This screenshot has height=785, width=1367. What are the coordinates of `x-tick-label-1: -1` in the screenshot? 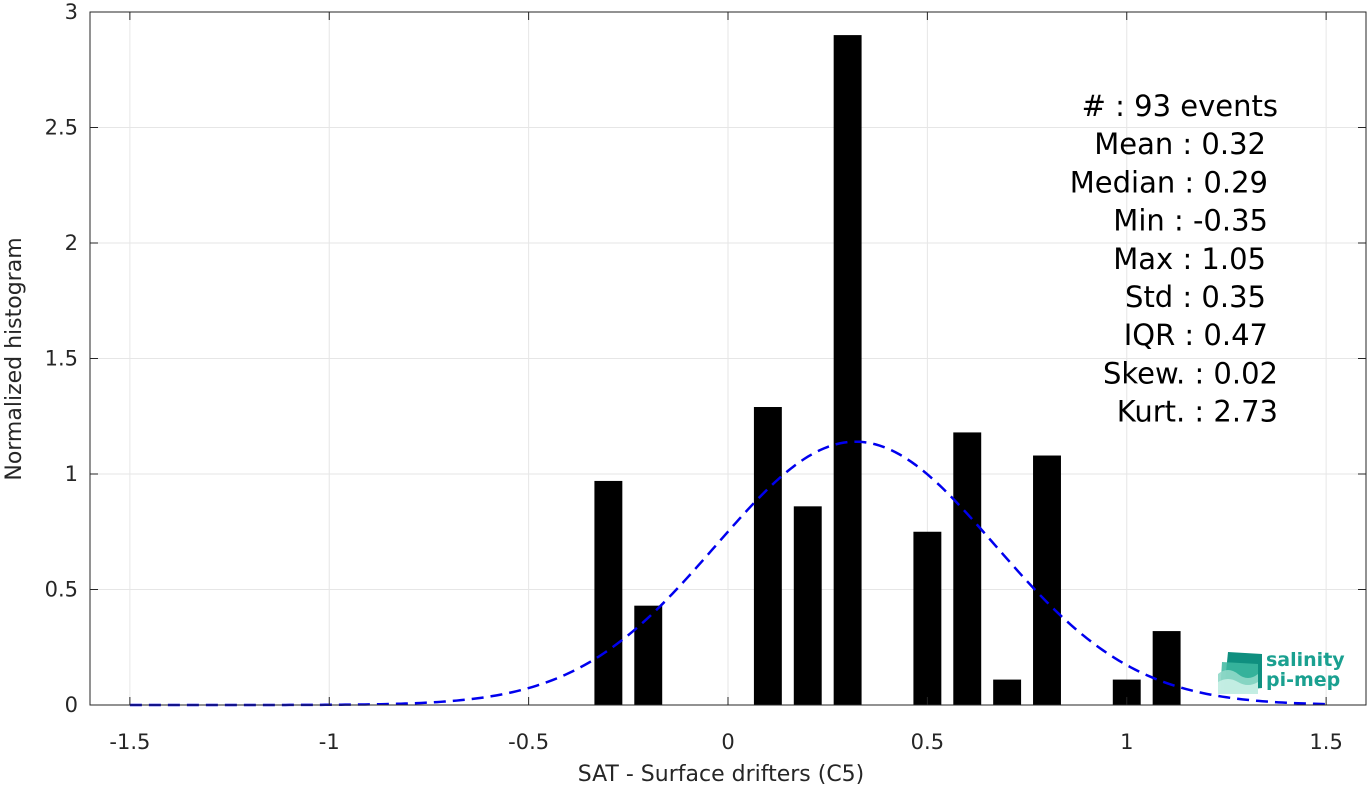 It's located at (329, 742).